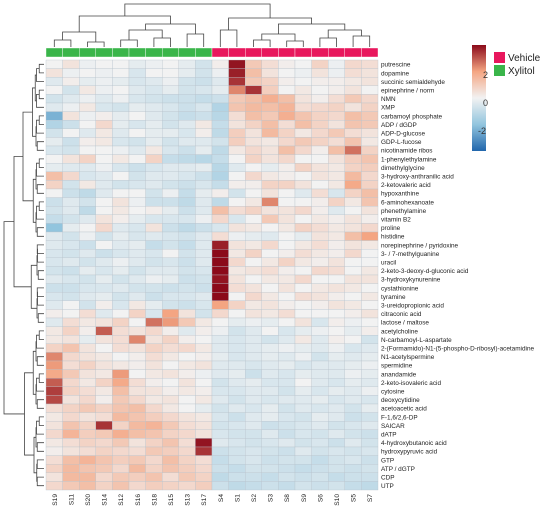 The height and width of the screenshot is (523, 550). I want to click on row-label: tyramine, so click(393, 297).